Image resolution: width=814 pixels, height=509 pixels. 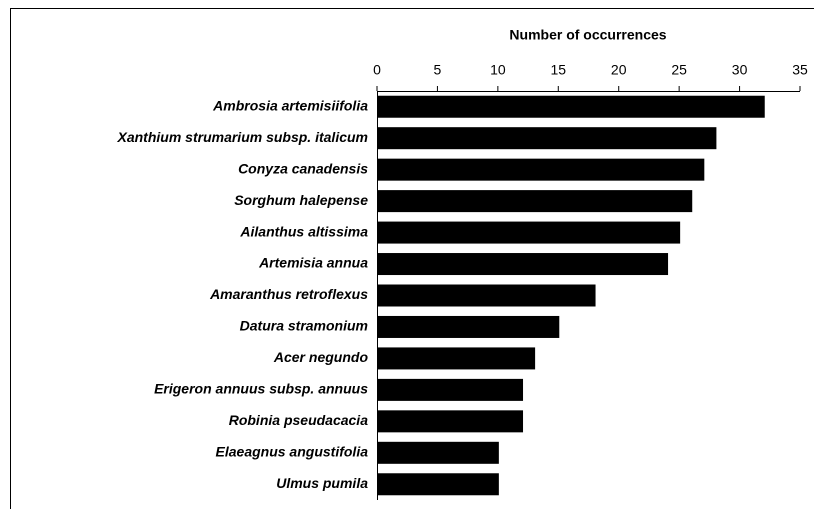 What do you see at coordinates (498, 70) in the screenshot?
I see `x-tick-label: 10` at bounding box center [498, 70].